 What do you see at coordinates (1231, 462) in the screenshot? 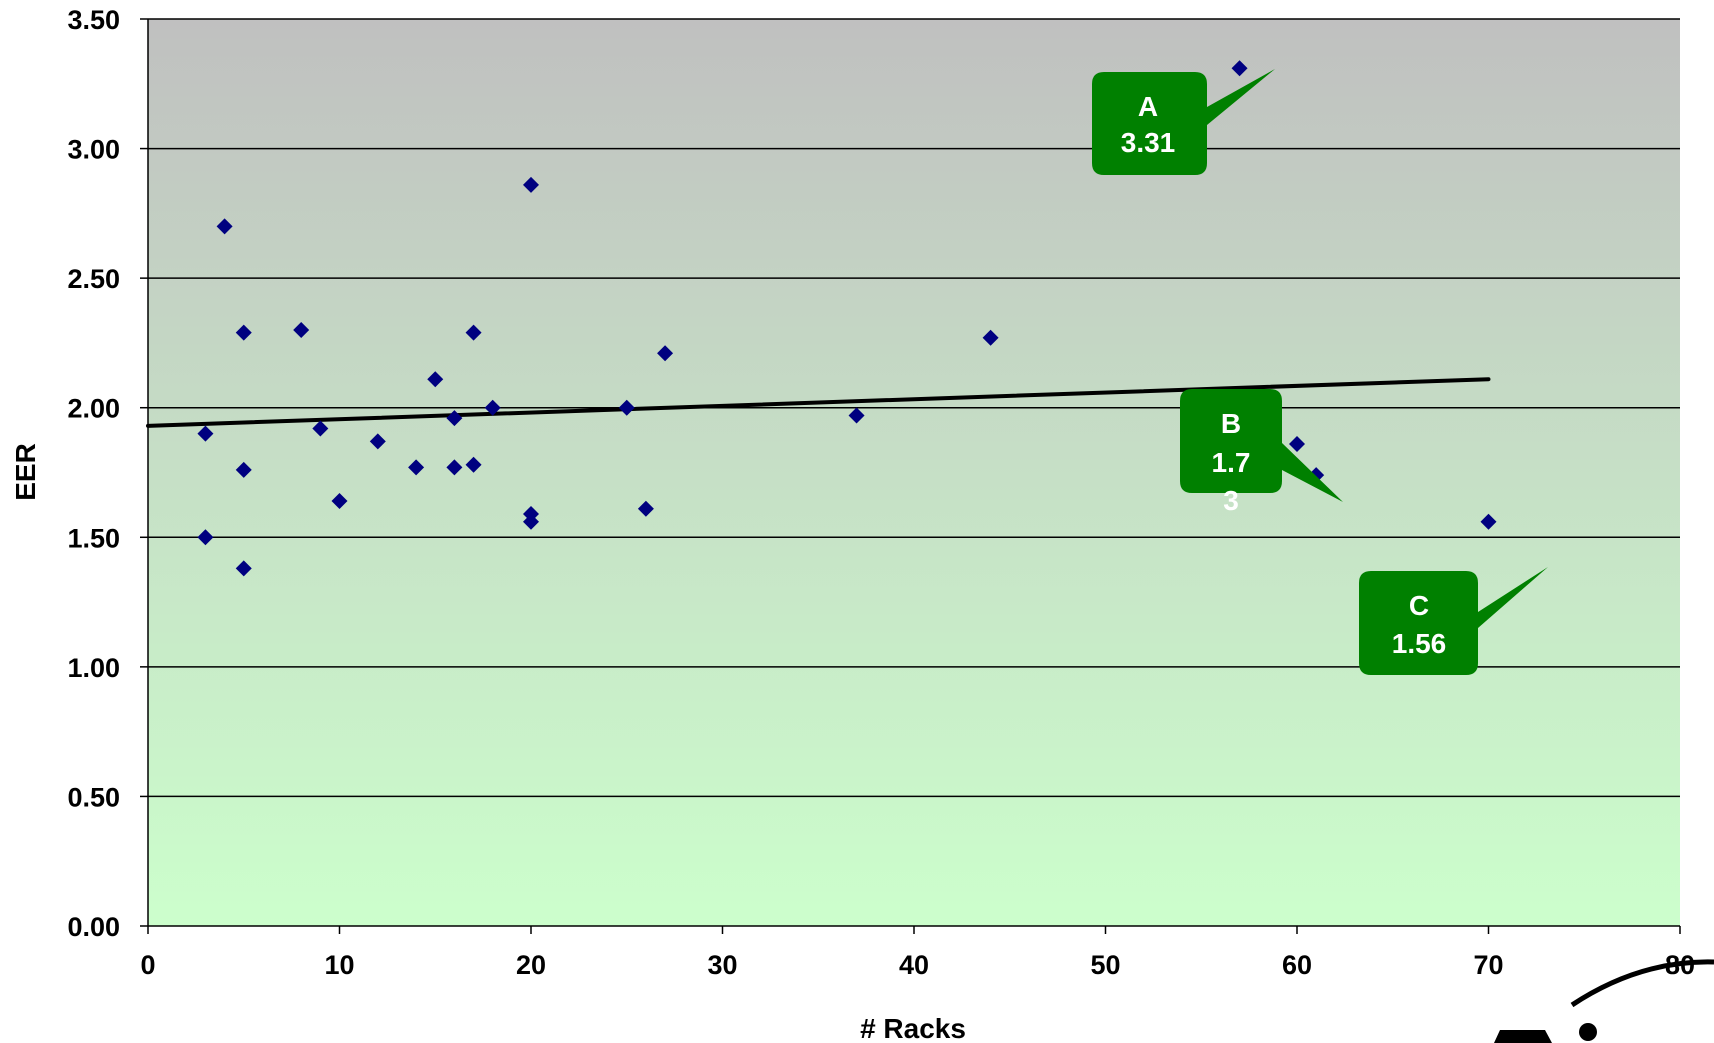
I see `callout-b-value: 1.7` at bounding box center [1231, 462].